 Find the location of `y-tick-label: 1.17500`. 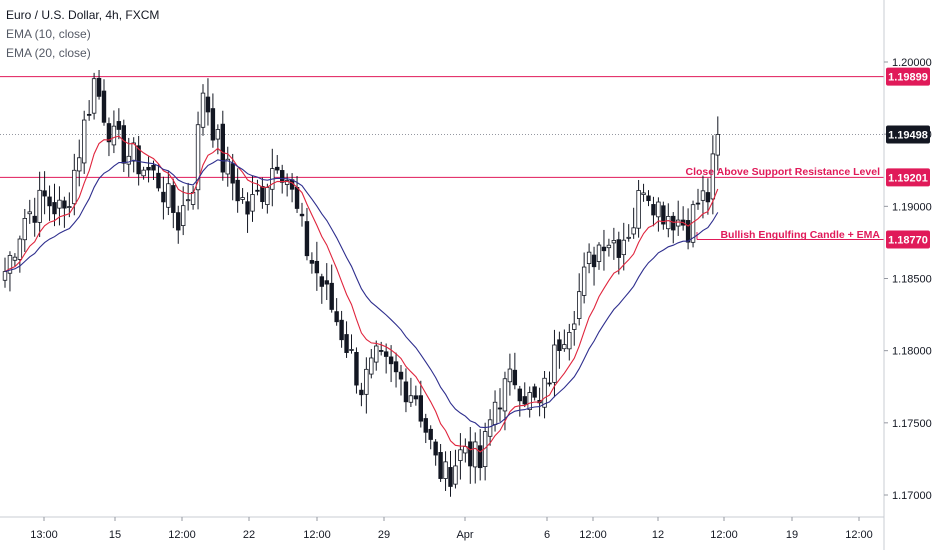

y-tick-label: 1.17500 is located at coordinates (912, 424).